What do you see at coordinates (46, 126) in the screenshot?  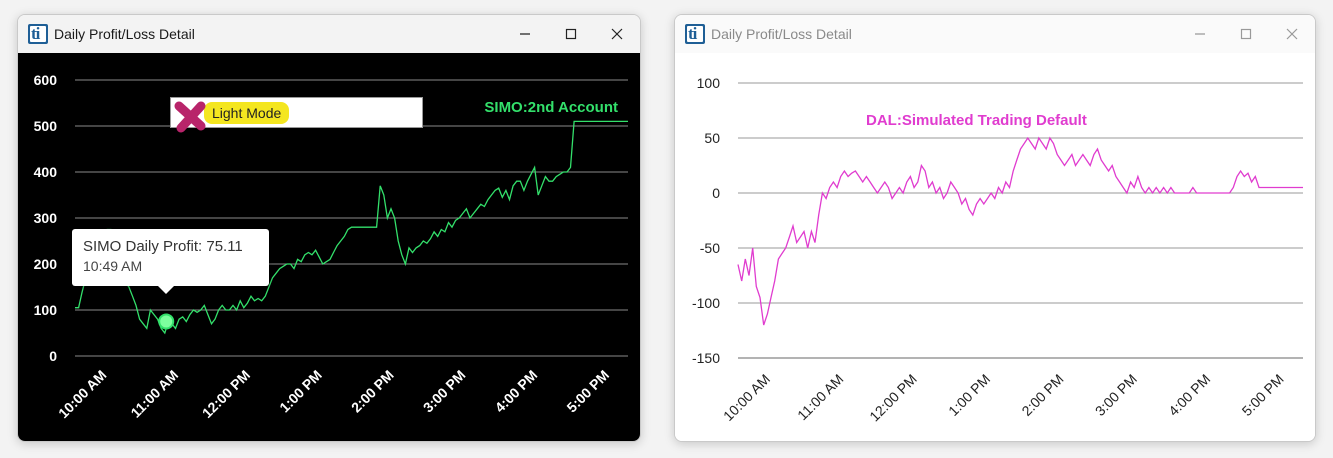 I see `y-tick-label: 500` at bounding box center [46, 126].